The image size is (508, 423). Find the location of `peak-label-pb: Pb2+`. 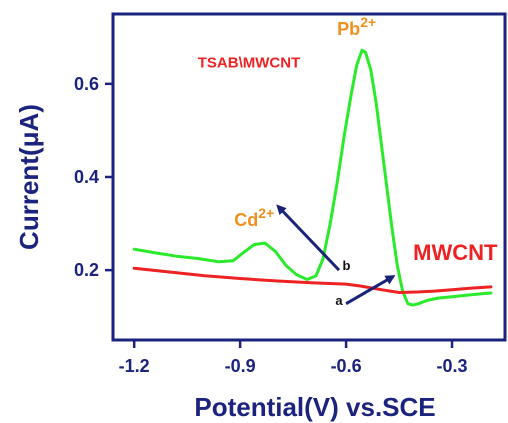

peak-label-pb: Pb2+ is located at coordinates (356, 26).